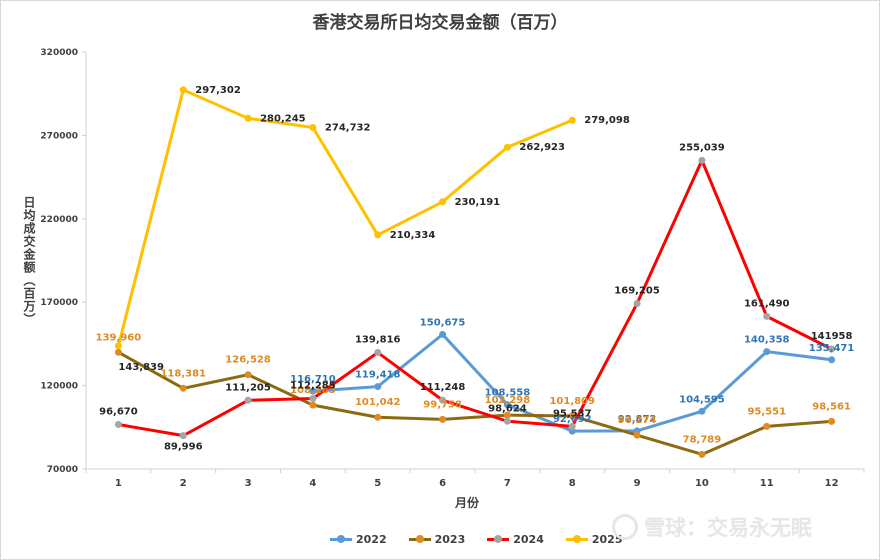  Describe the element at coordinates (442, 483) in the screenshot. I see `x-tick-label: 6` at that location.